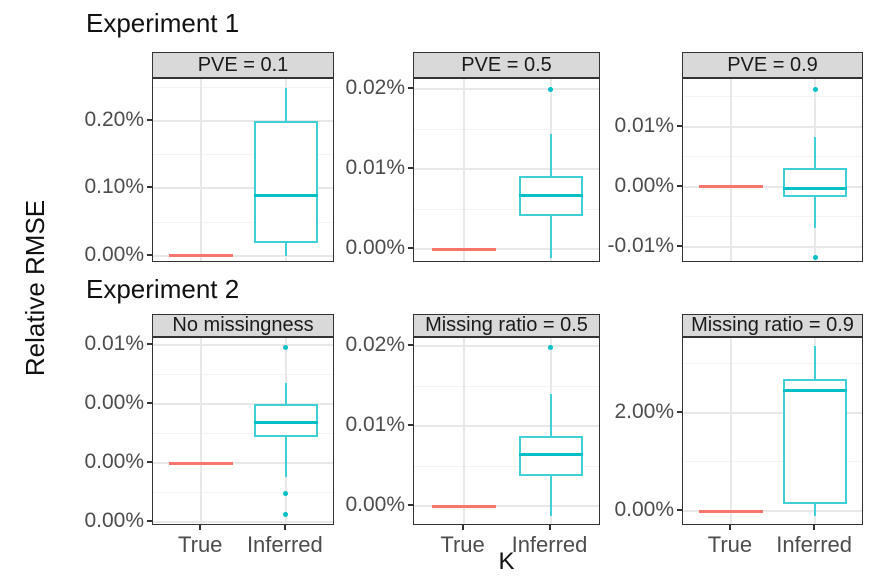  What do you see at coordinates (114, 187) in the screenshot?
I see `y-tick-label: 0.10%` at bounding box center [114, 187].